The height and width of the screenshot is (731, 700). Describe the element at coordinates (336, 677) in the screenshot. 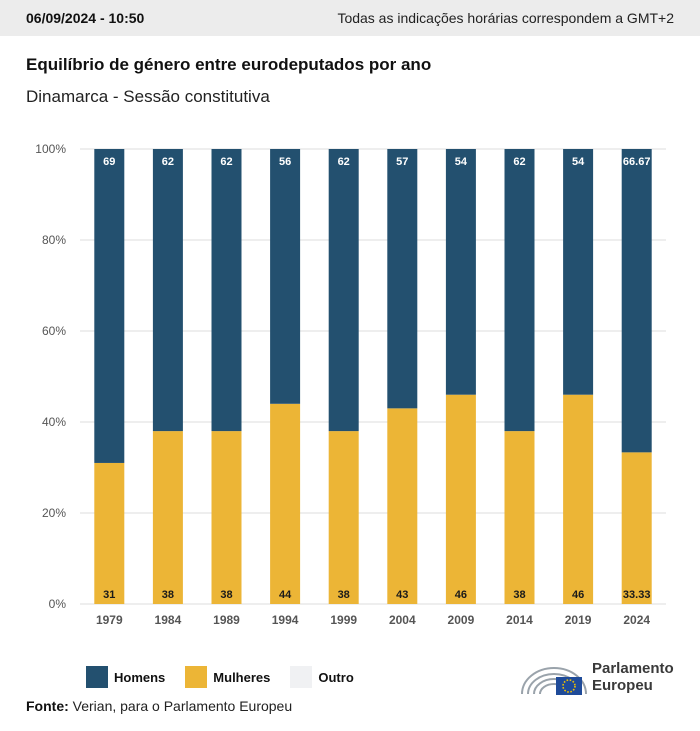

I see `legend-label-outro: Outro` at that location.